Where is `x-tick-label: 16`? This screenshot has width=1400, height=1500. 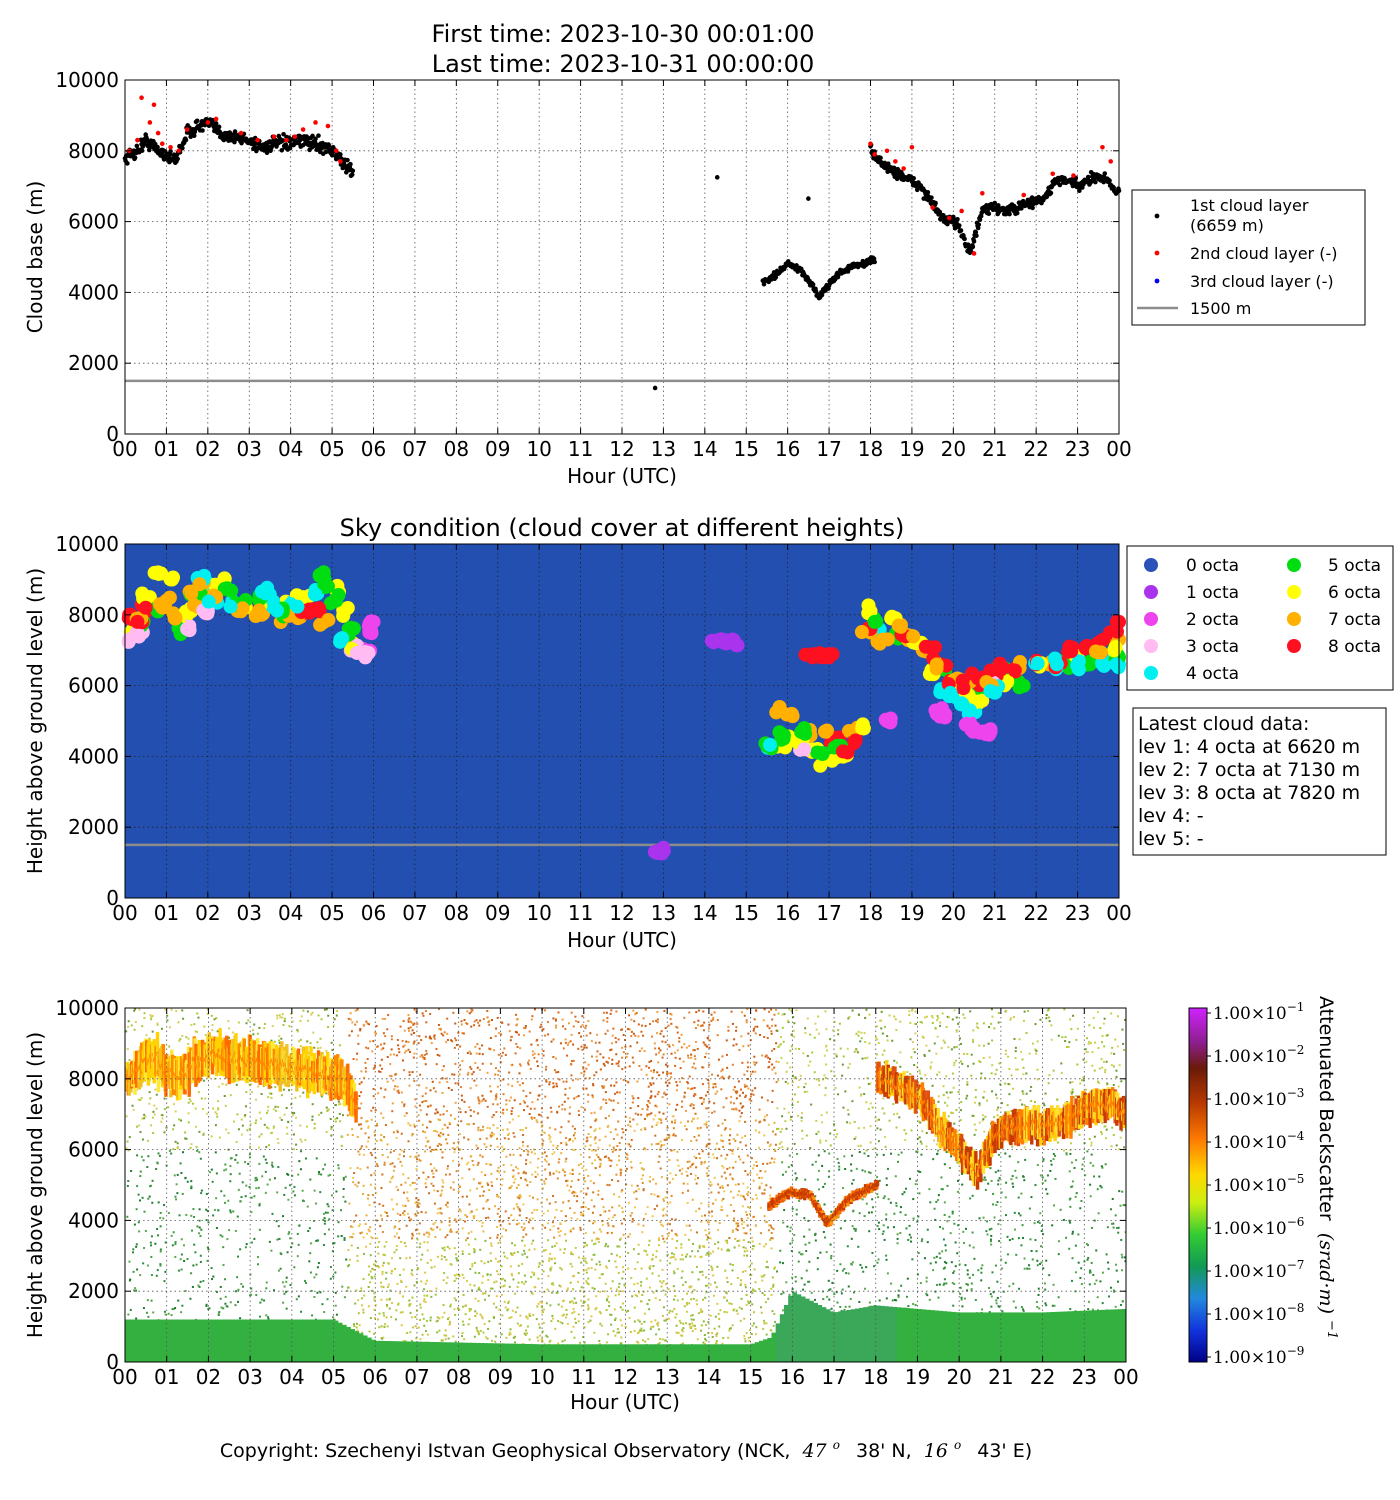 x-tick-label: 16 is located at coordinates (787, 449).